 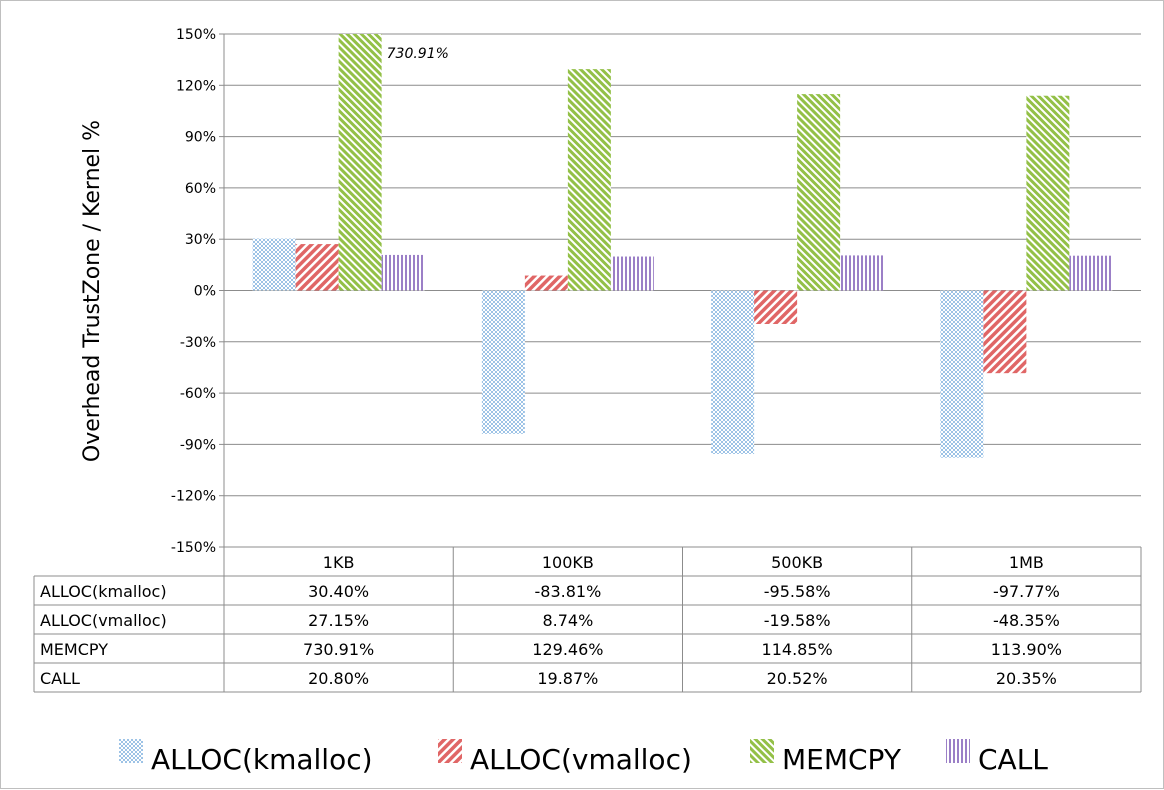 What do you see at coordinates (567, 678) in the screenshot?
I see `table-cell: 19.87%` at bounding box center [567, 678].